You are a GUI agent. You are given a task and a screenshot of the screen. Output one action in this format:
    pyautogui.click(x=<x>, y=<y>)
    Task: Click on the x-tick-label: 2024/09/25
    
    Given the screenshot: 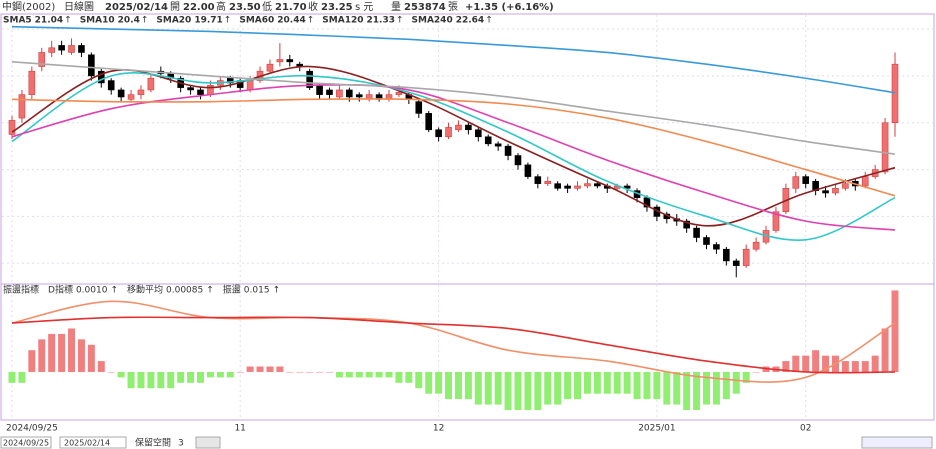 What is the action you would take?
    pyautogui.click(x=32, y=429)
    